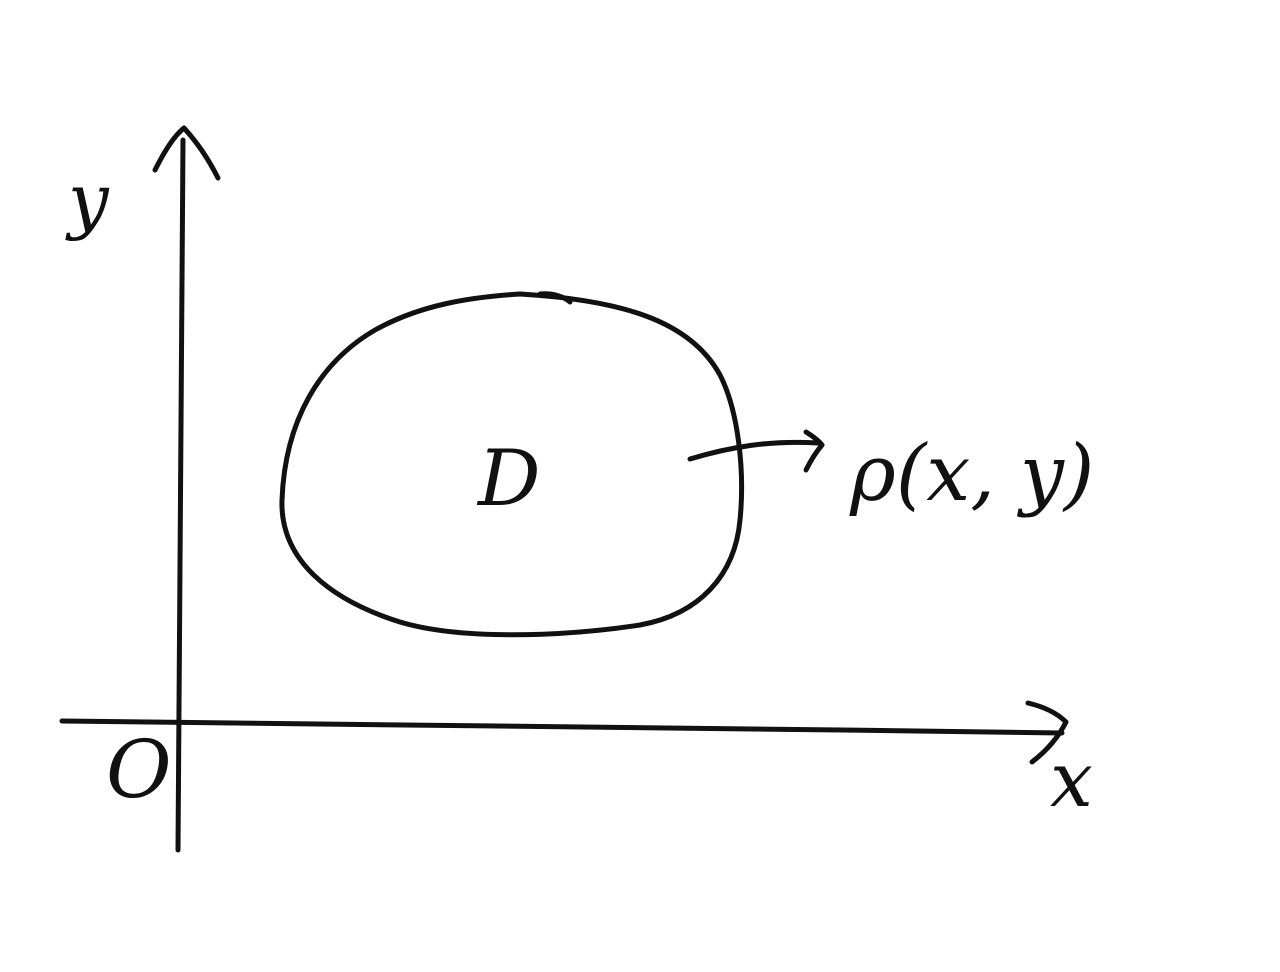 The width and height of the screenshot is (1280, 972). I want to click on x-axis-label: x, so click(1071, 779).